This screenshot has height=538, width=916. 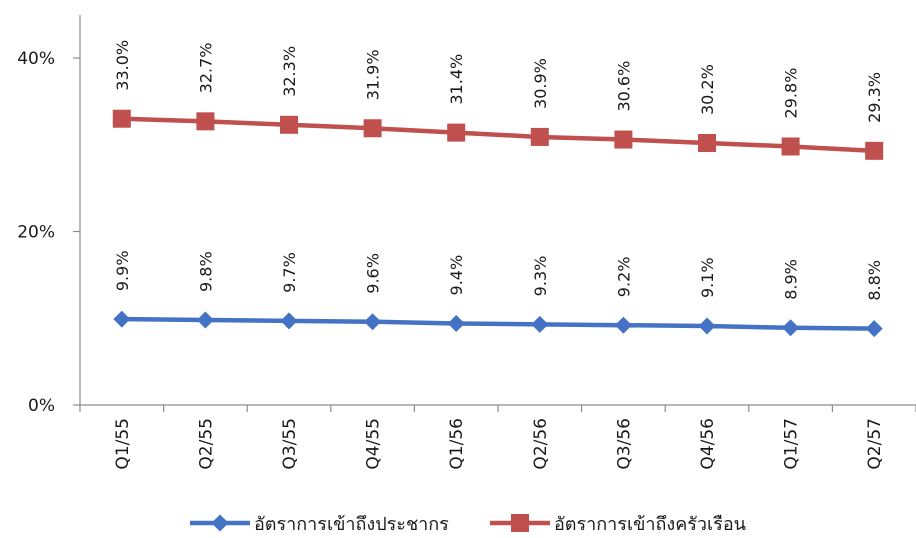 I want to click on data-label: 33.0%, so click(x=122, y=65).